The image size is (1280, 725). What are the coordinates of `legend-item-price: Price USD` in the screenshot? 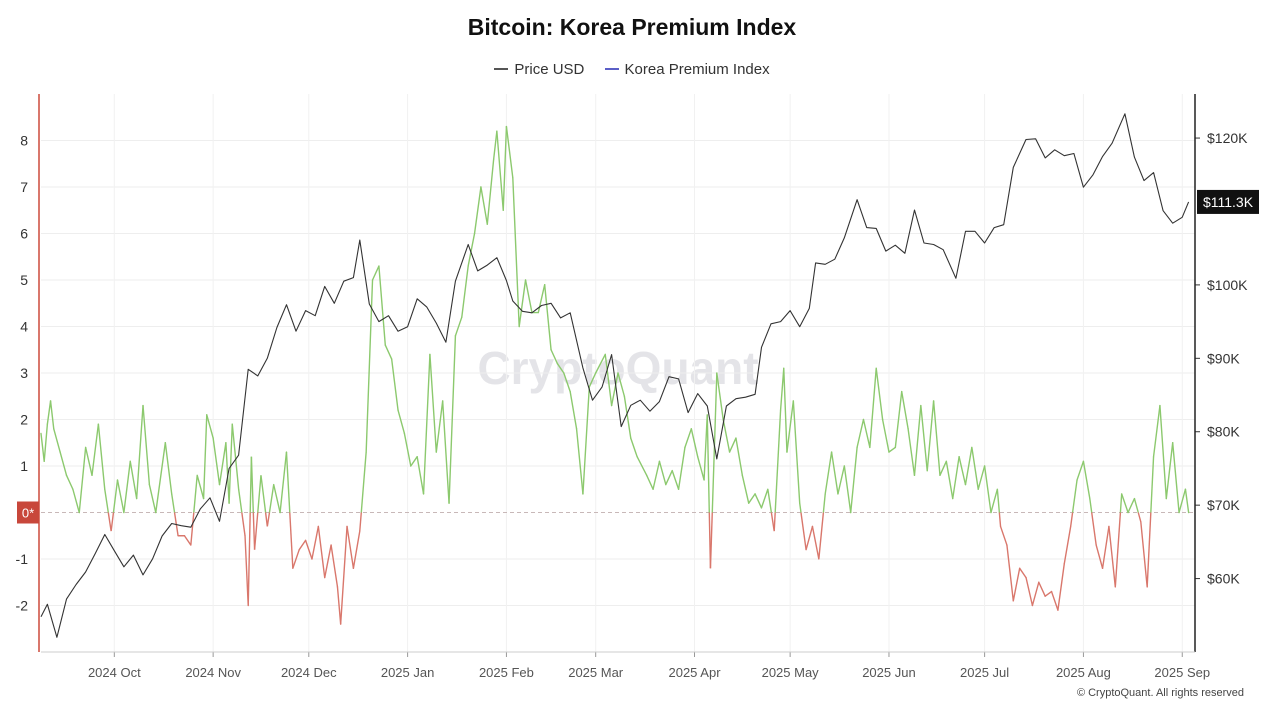 It's located at (539, 69).